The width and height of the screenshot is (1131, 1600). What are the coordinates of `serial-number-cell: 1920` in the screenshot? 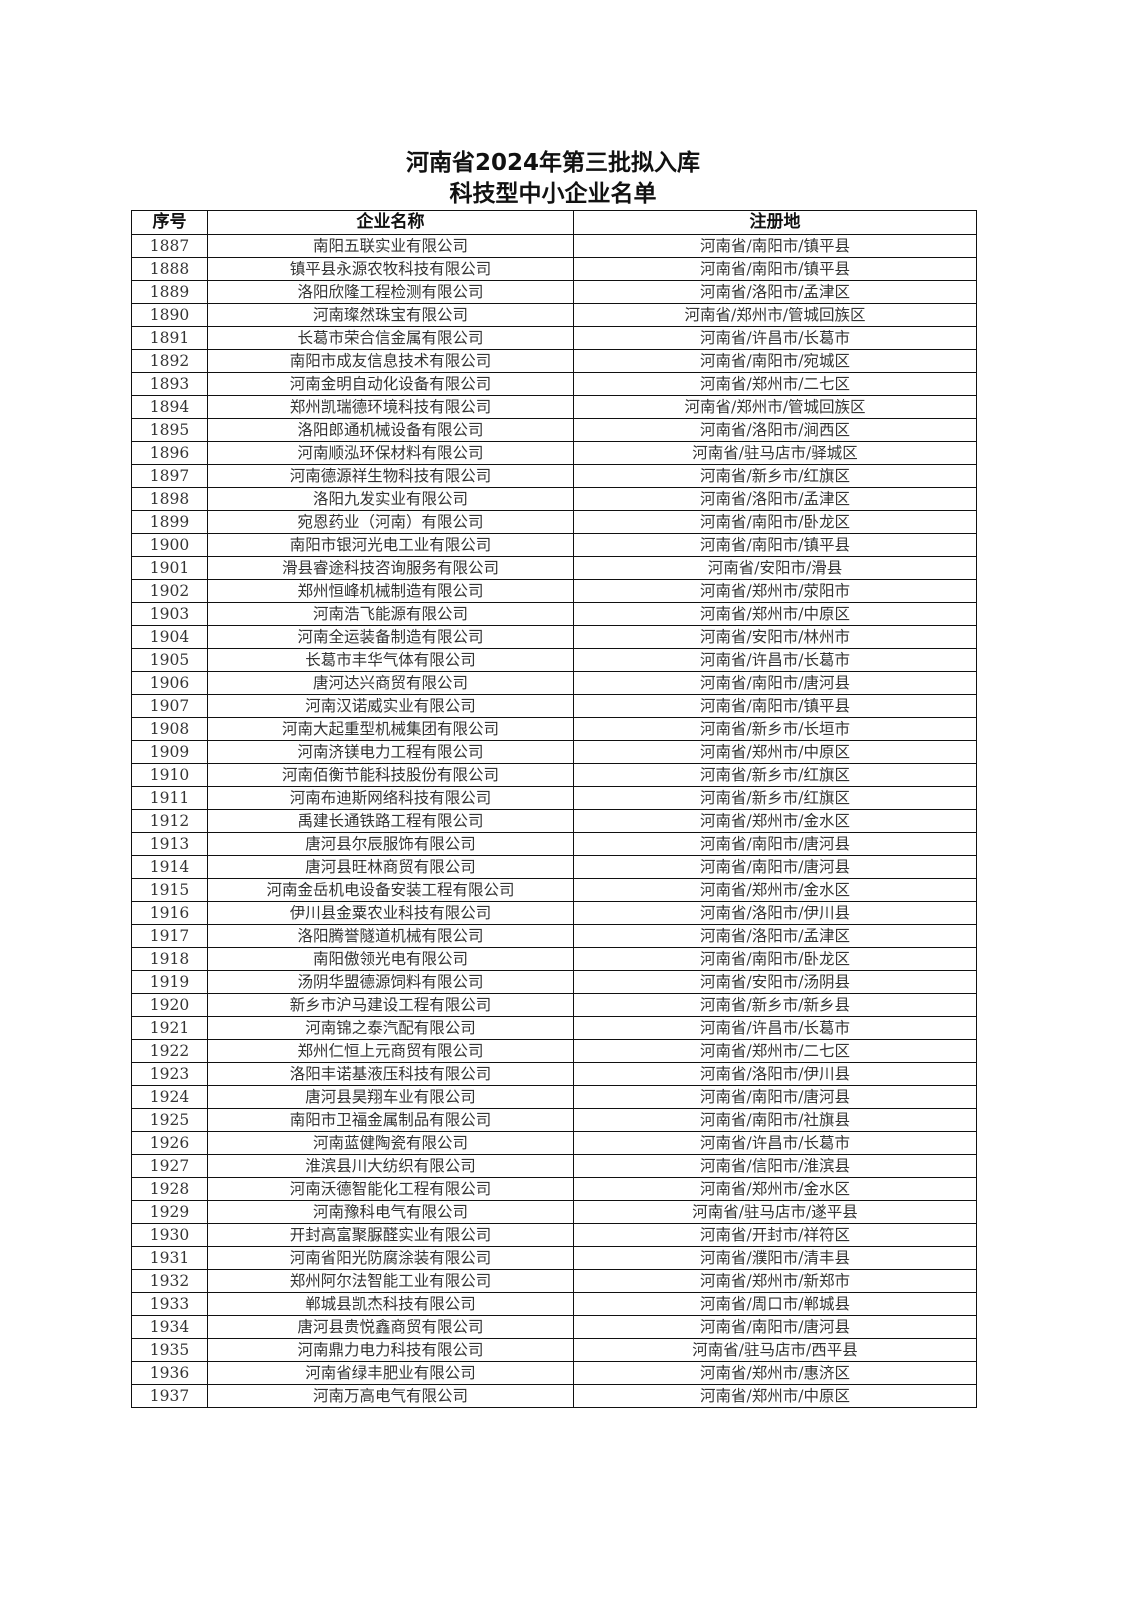 It's located at (169, 1004).